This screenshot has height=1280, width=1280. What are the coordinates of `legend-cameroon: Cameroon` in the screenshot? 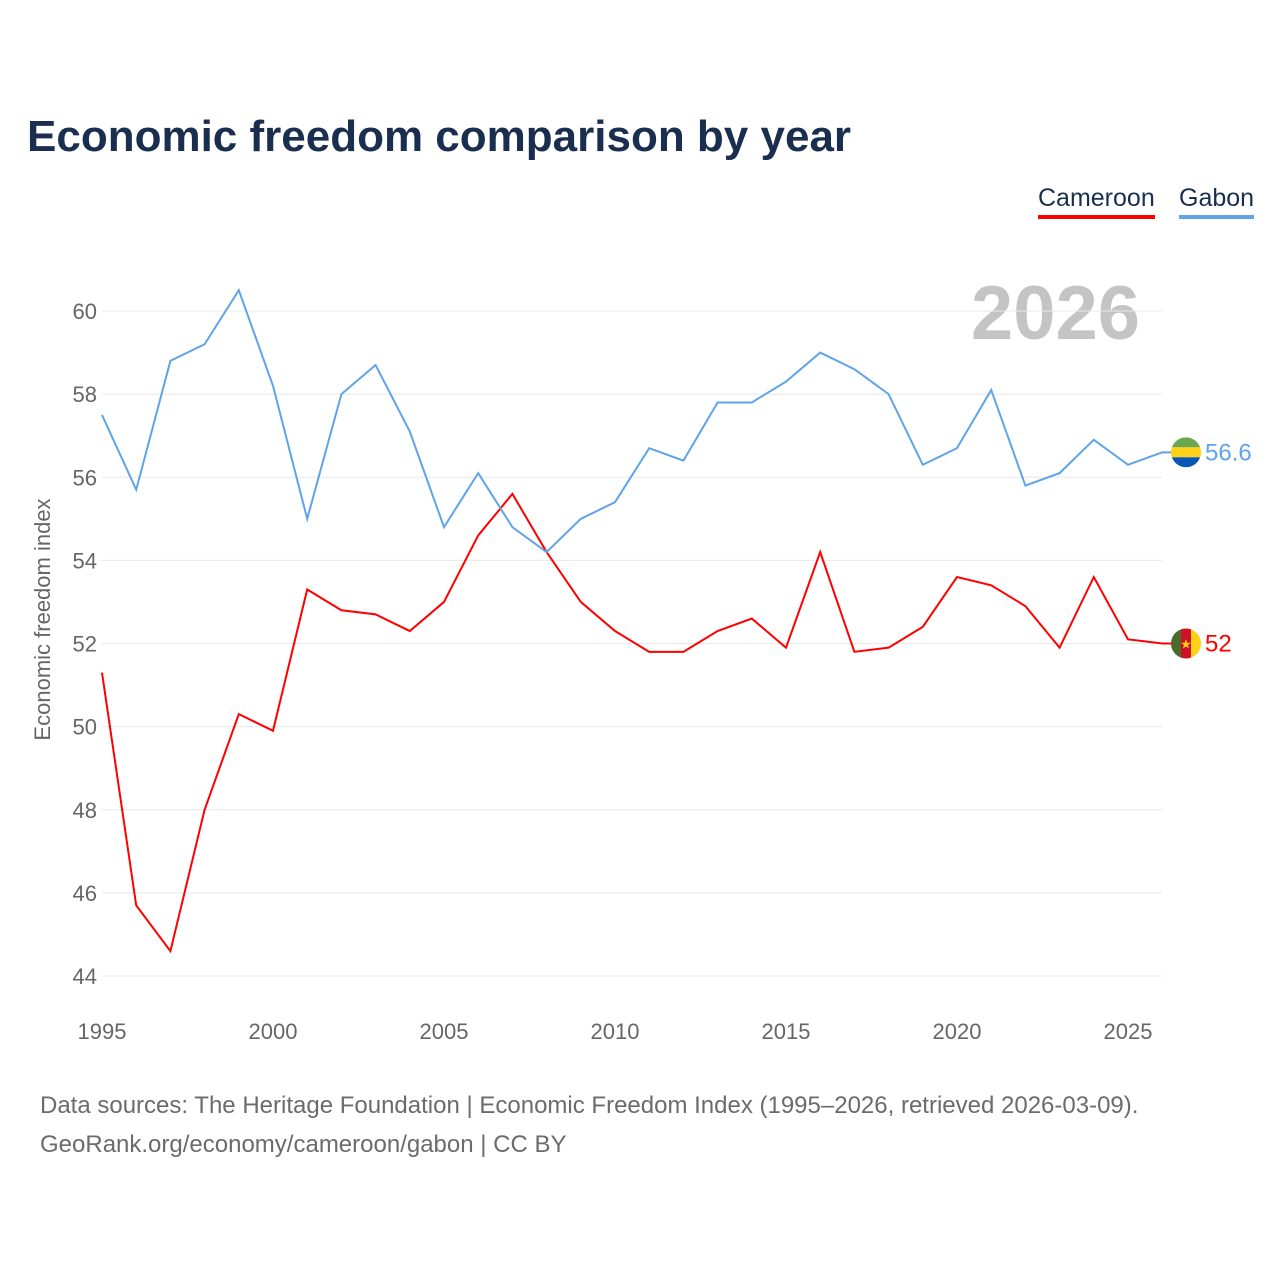 It's located at (1096, 201).